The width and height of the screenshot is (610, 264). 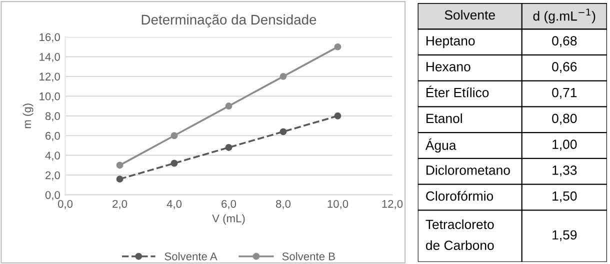 I want to click on category-label: Tetracloreto de Carbono, so click(x=460, y=234).